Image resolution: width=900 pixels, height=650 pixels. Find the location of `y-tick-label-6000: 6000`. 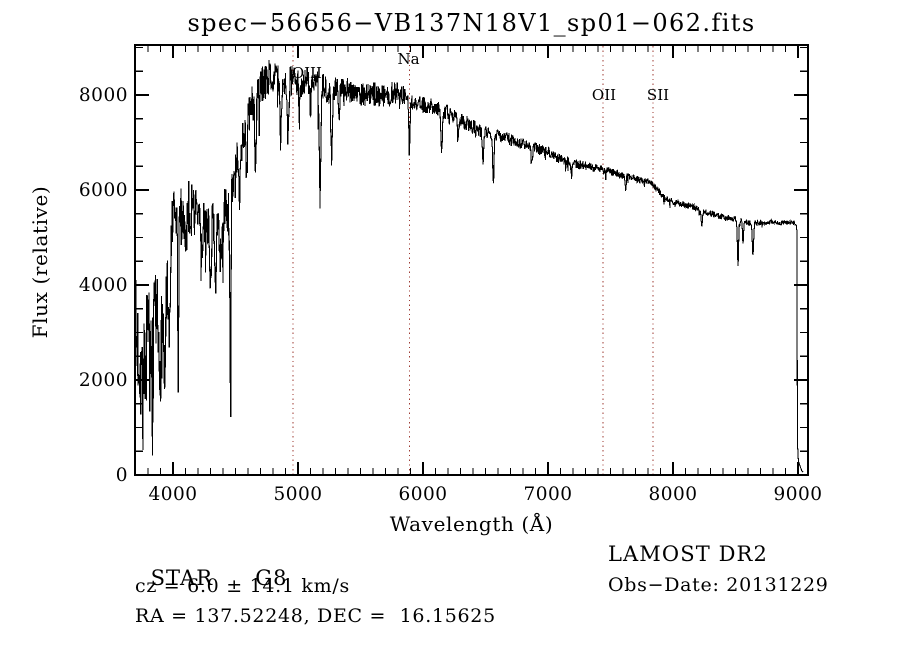

y-tick-label-6000: 6000 is located at coordinates (103, 190).